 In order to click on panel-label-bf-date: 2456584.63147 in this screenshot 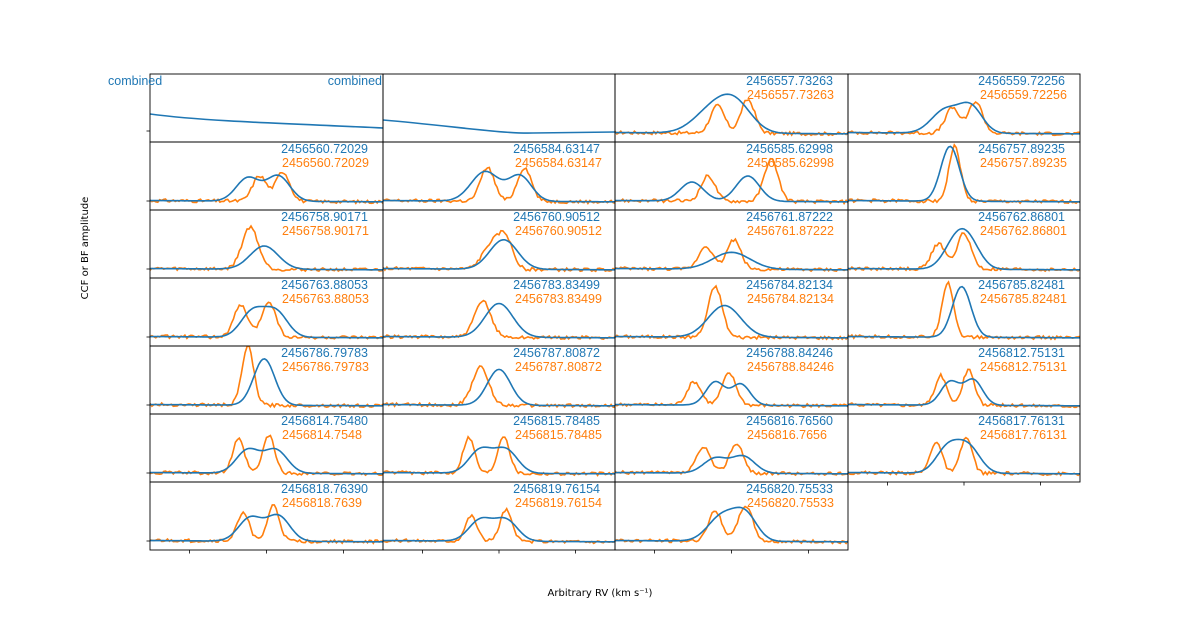, I will do `click(558, 163)`.